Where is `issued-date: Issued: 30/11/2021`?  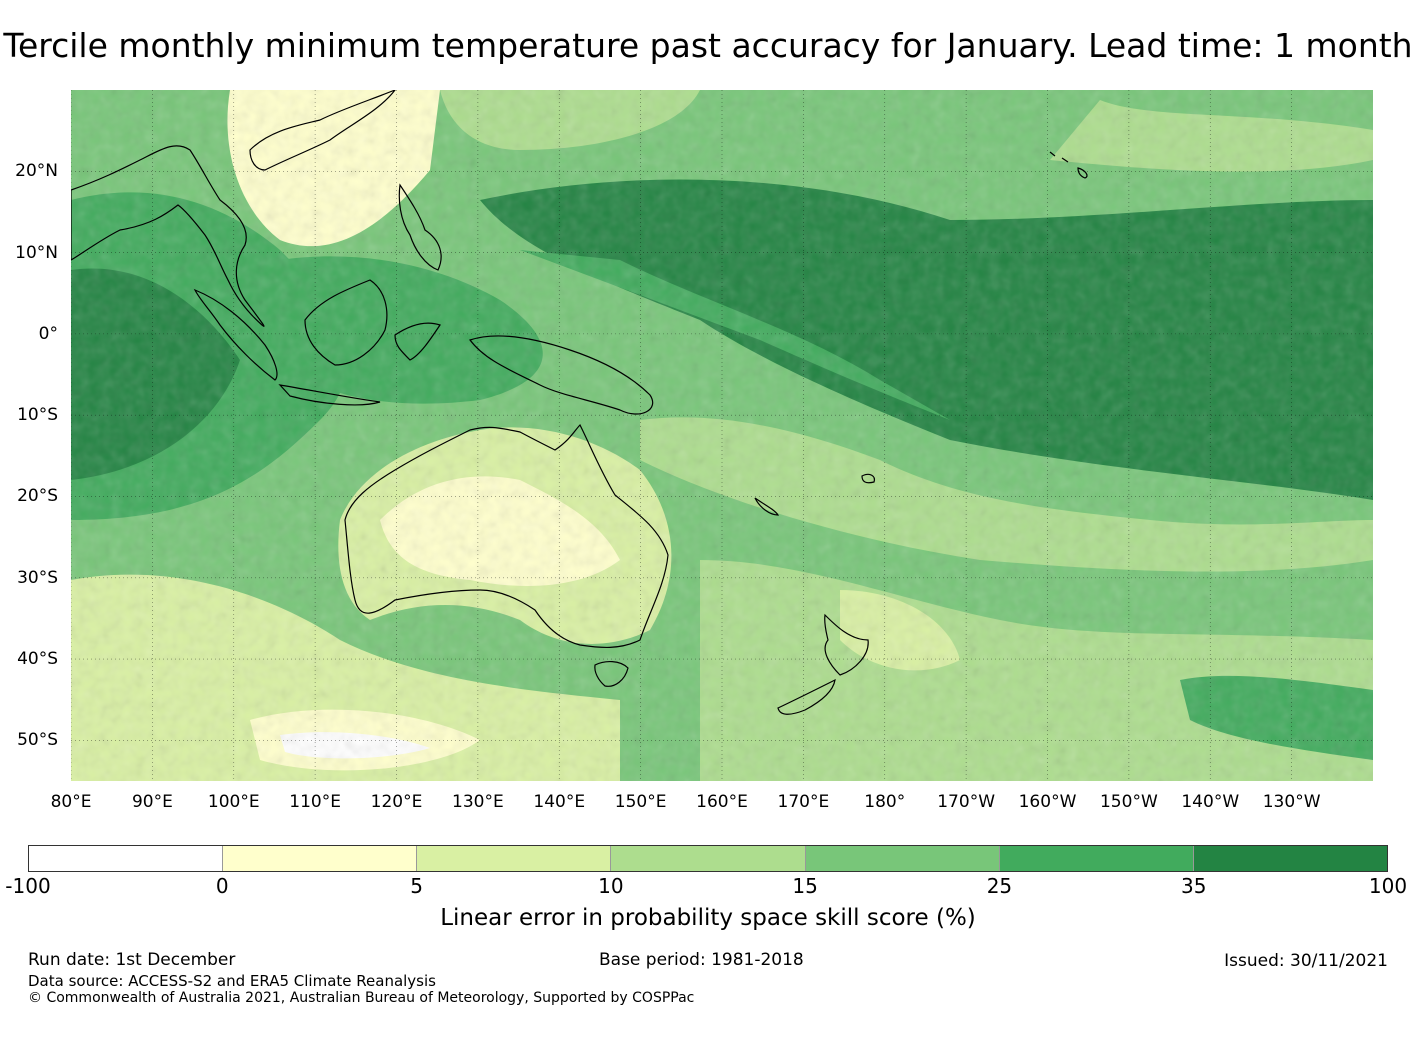 issued-date: Issued: 30/11/2021 is located at coordinates (1306, 961).